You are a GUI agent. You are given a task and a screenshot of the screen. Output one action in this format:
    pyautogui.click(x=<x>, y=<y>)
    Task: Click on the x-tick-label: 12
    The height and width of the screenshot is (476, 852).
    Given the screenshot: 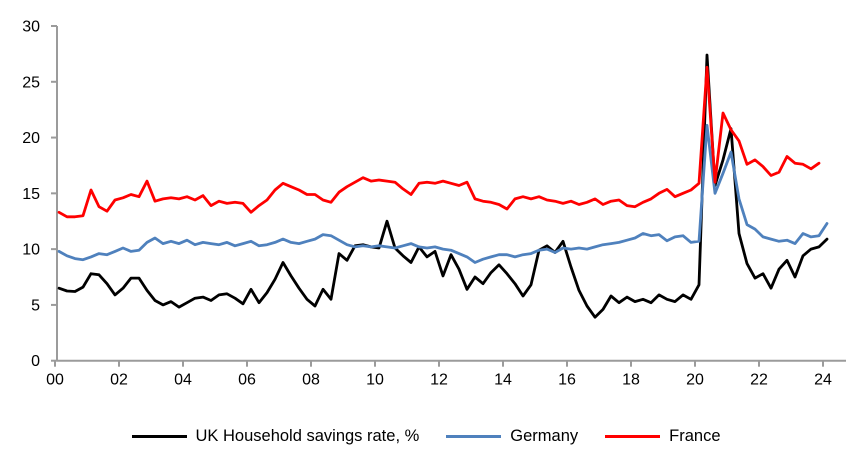 What is the action you would take?
    pyautogui.click(x=439, y=380)
    